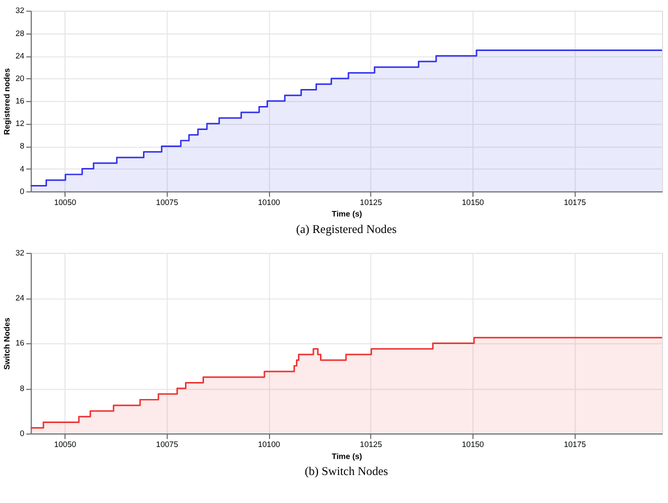  What do you see at coordinates (346, 471) in the screenshot?
I see `text: (b) Switch Nodes` at bounding box center [346, 471].